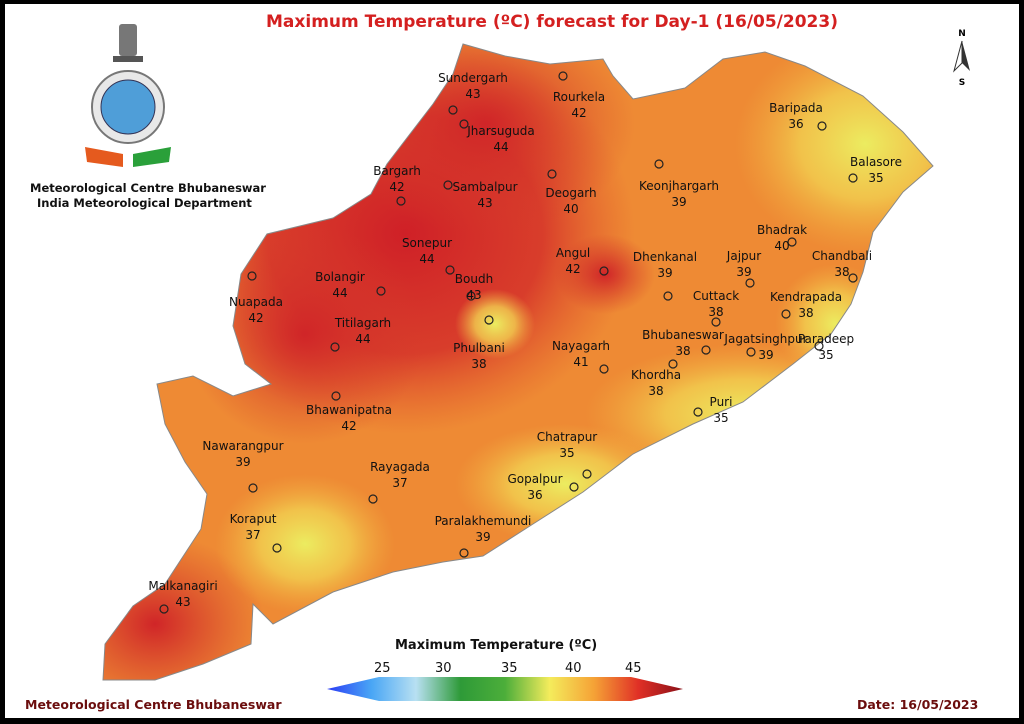 This screenshot has width=1024, height=724. Describe the element at coordinates (479, 343) in the screenshot. I see `station-phulbani: Phulbani 38` at that location.